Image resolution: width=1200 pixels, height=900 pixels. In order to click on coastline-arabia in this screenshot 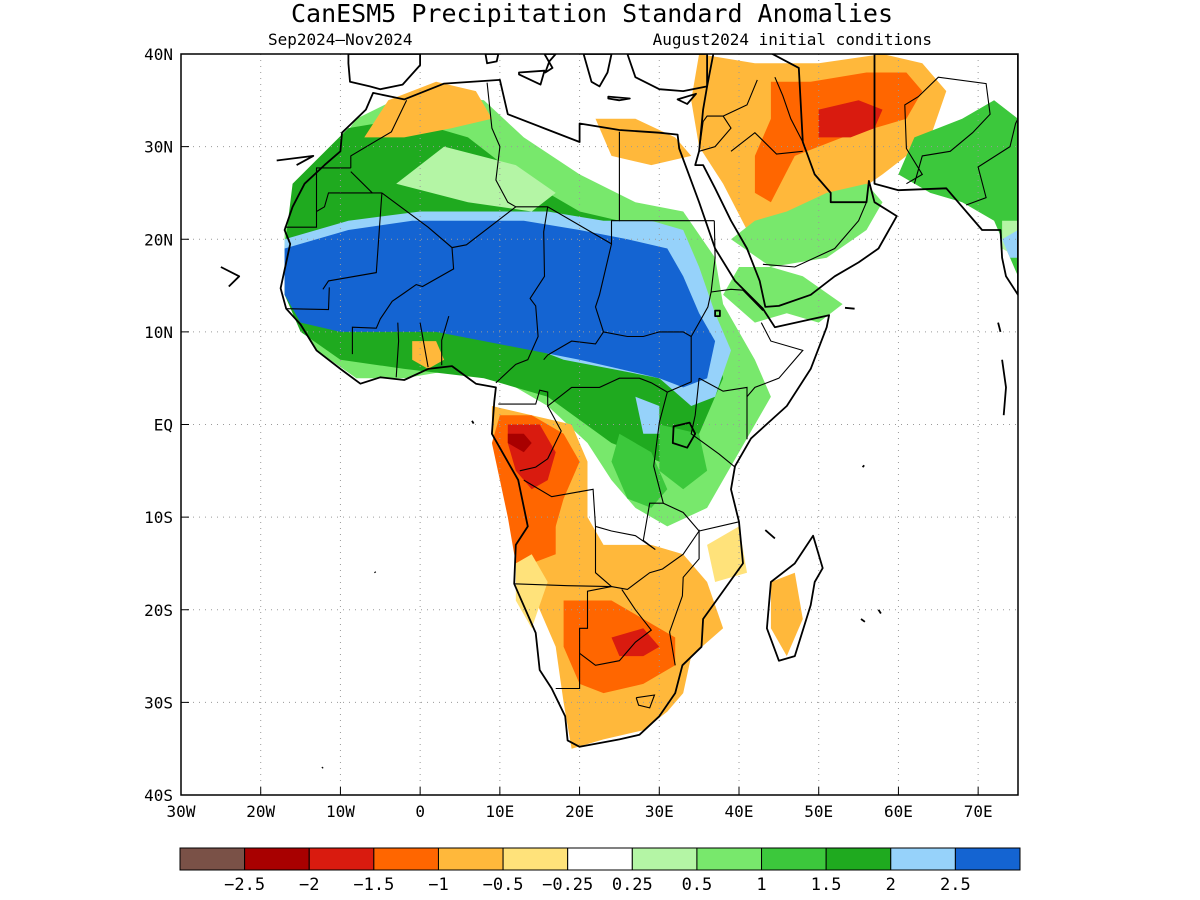, I will do `click(796, 181)`.